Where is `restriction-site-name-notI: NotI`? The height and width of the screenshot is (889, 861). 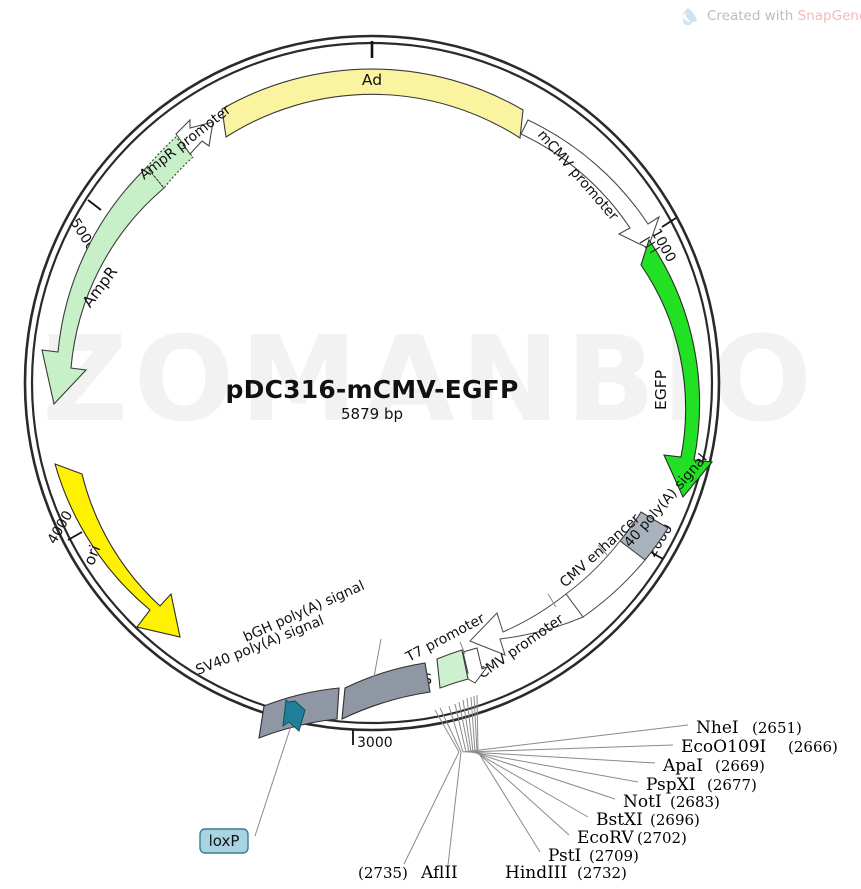
restriction-site-name-notI: NotI is located at coordinates (642, 802).